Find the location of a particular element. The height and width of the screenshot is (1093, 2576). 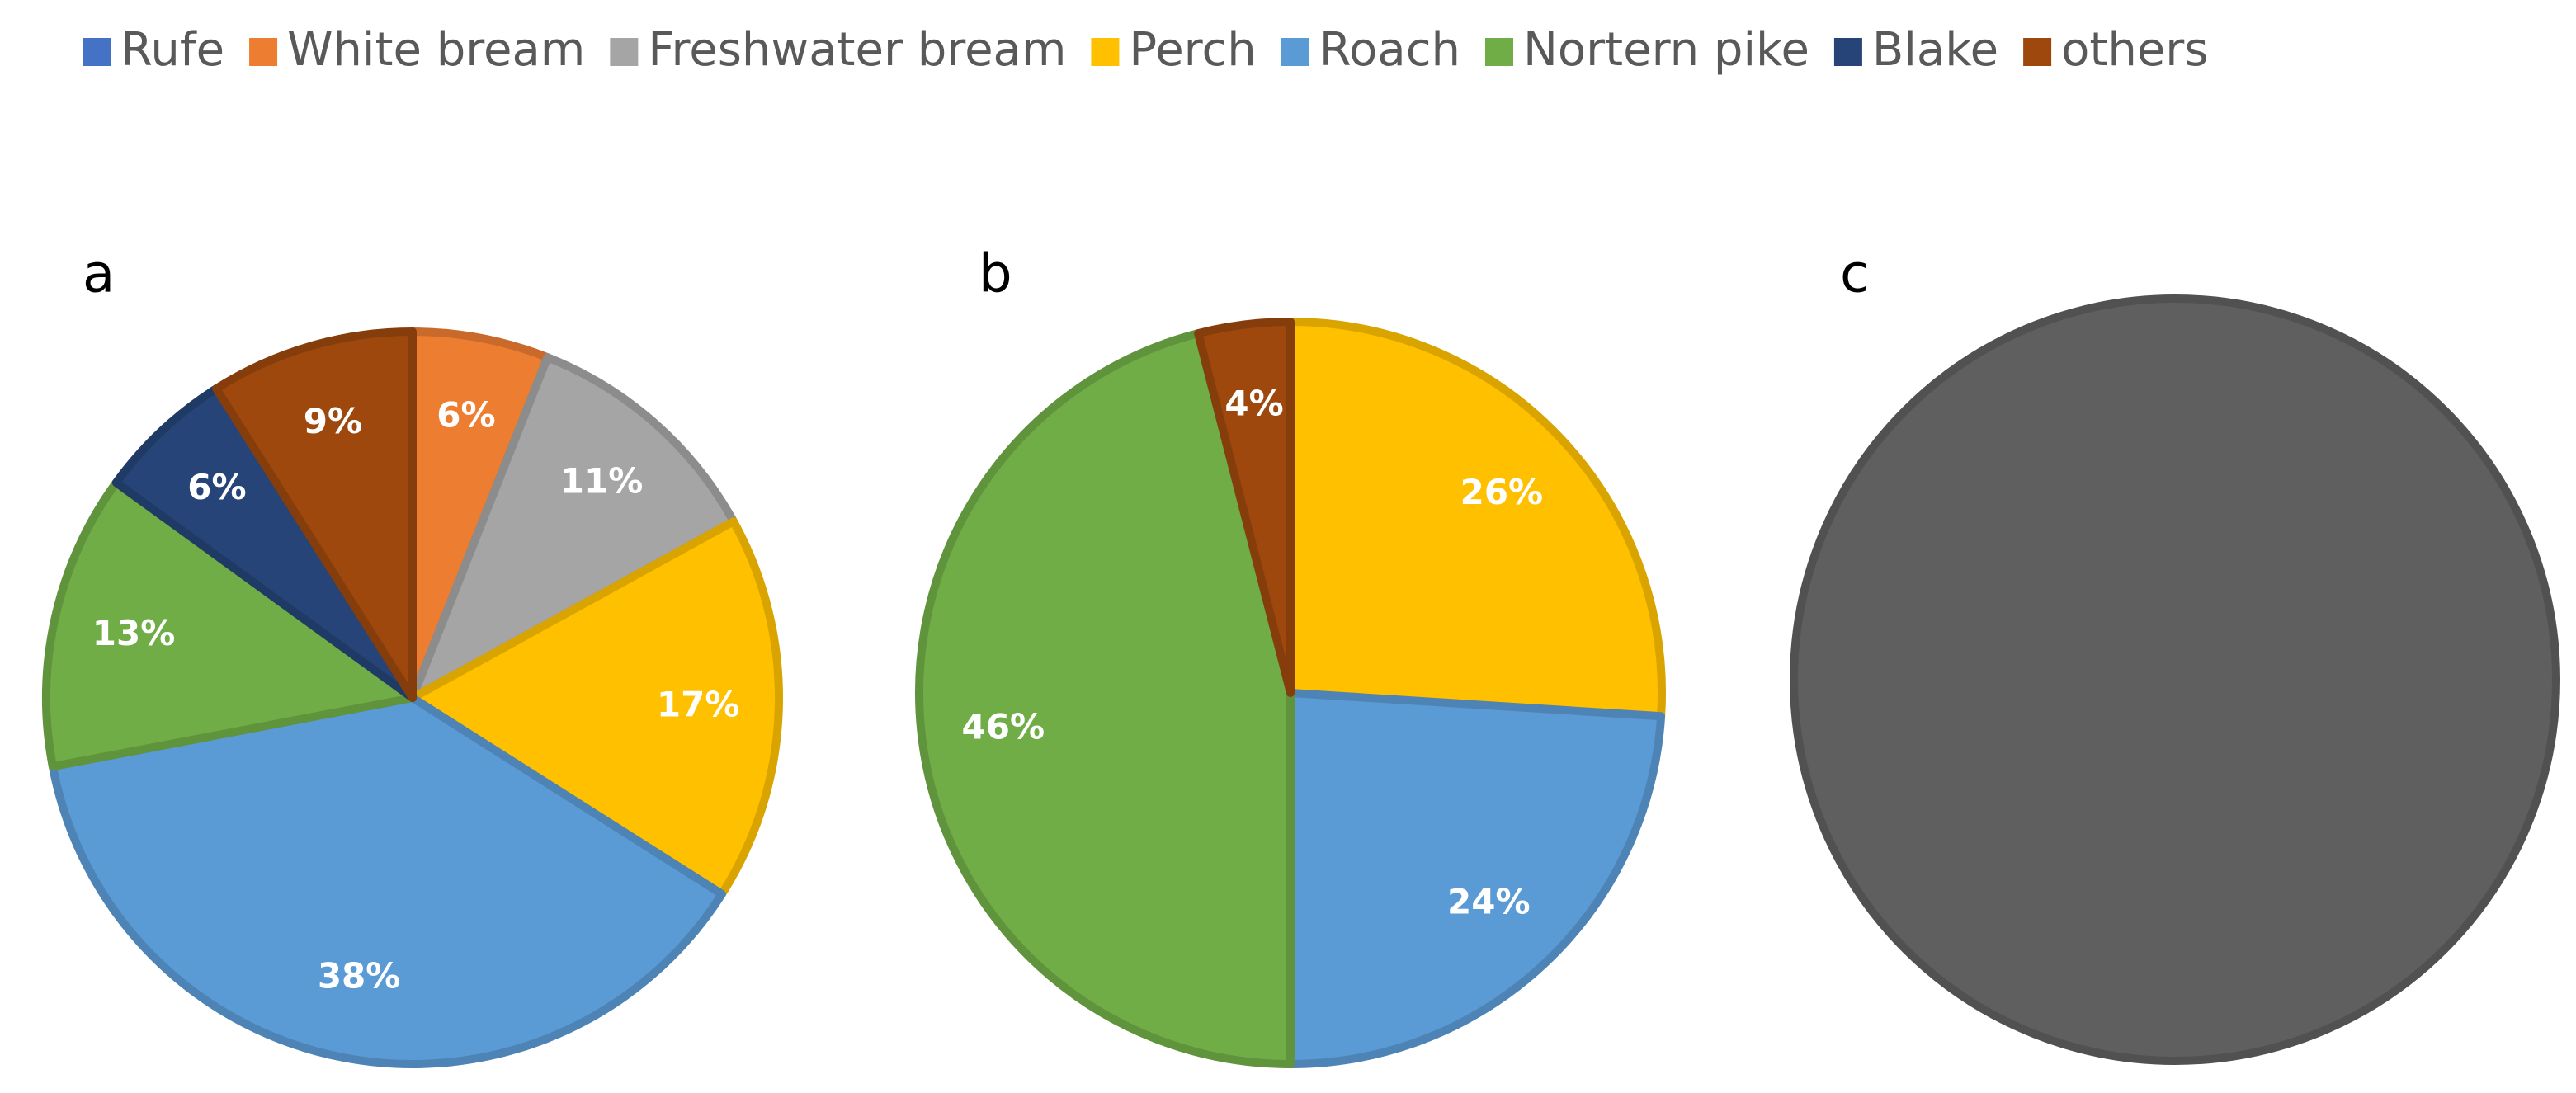

slice-label: 4% is located at coordinates (1253, 403).